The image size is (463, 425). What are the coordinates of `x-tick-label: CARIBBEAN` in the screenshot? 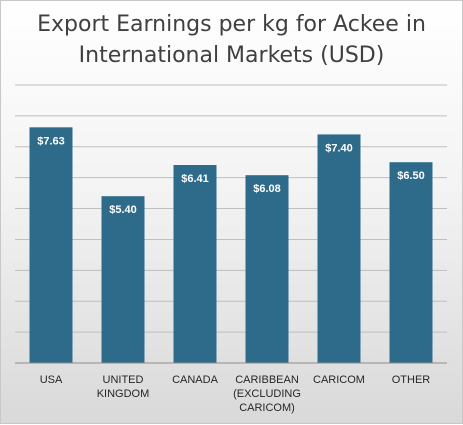 It's located at (267, 380).